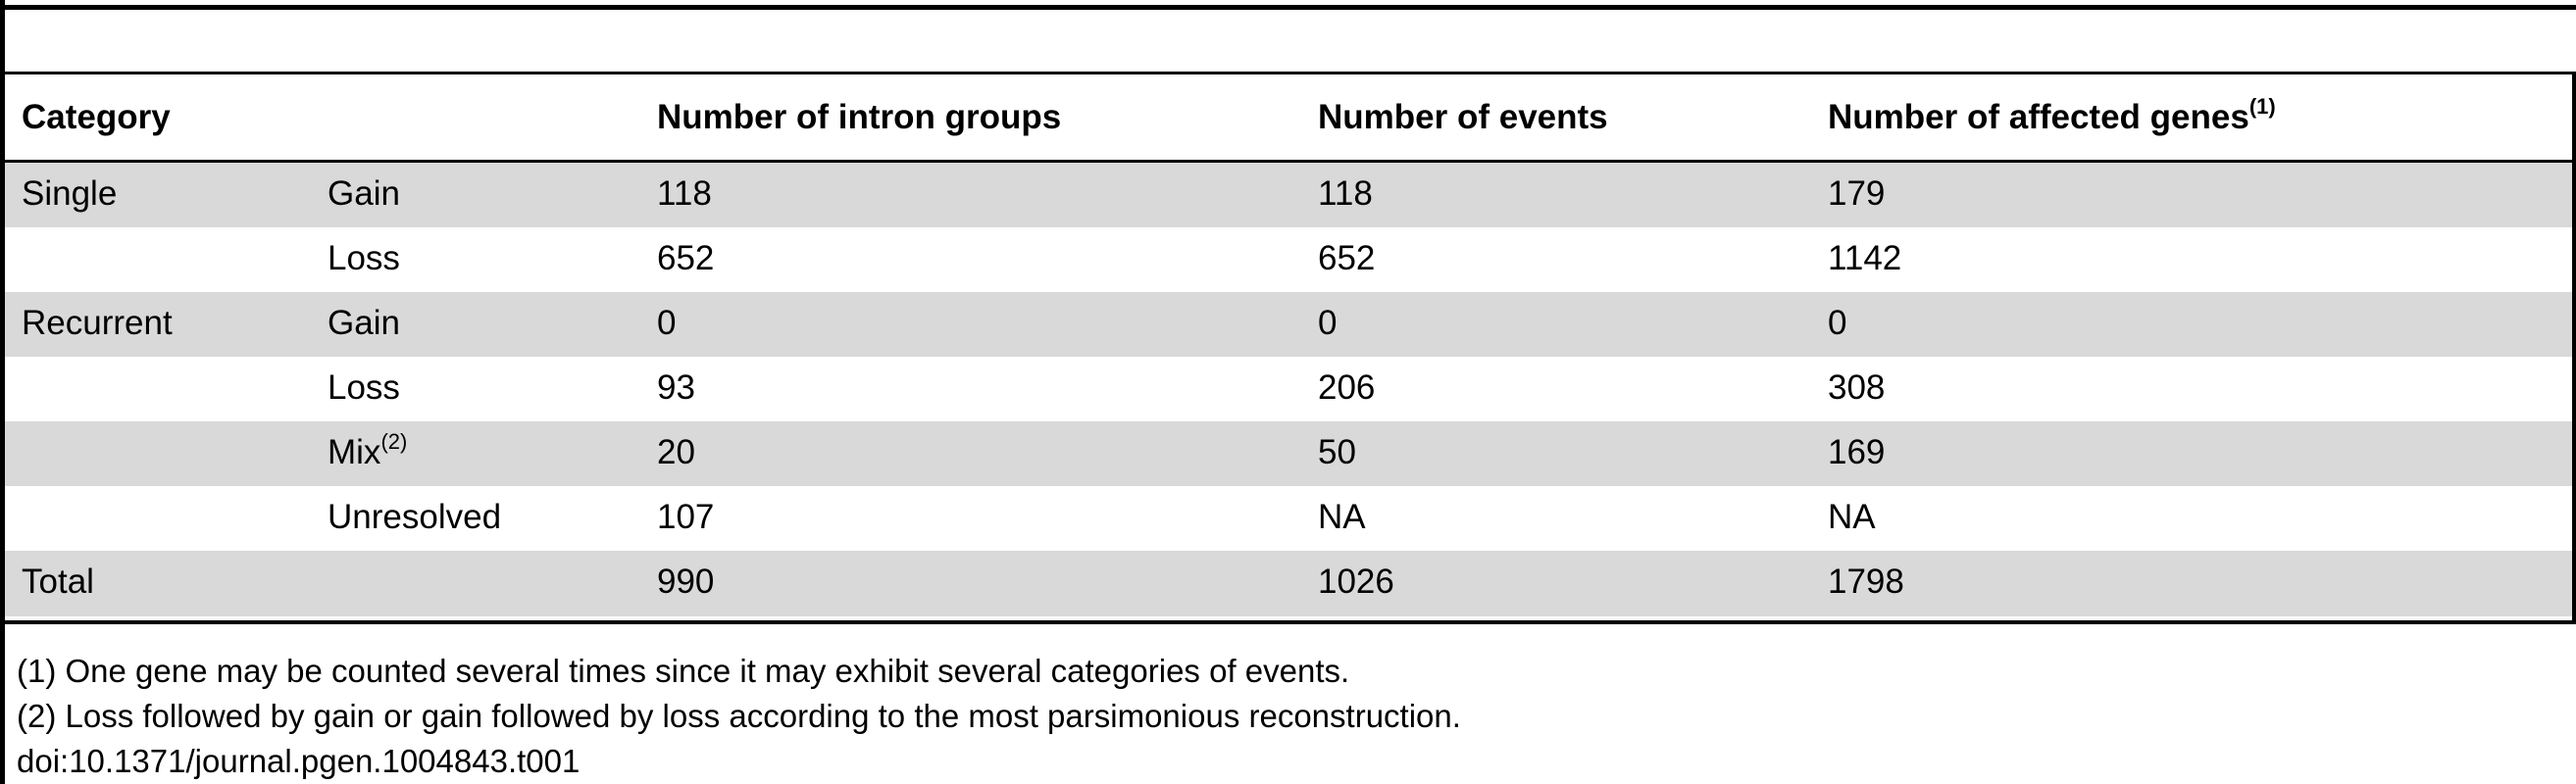  I want to click on row-affected-genes: 0, so click(1837, 323).